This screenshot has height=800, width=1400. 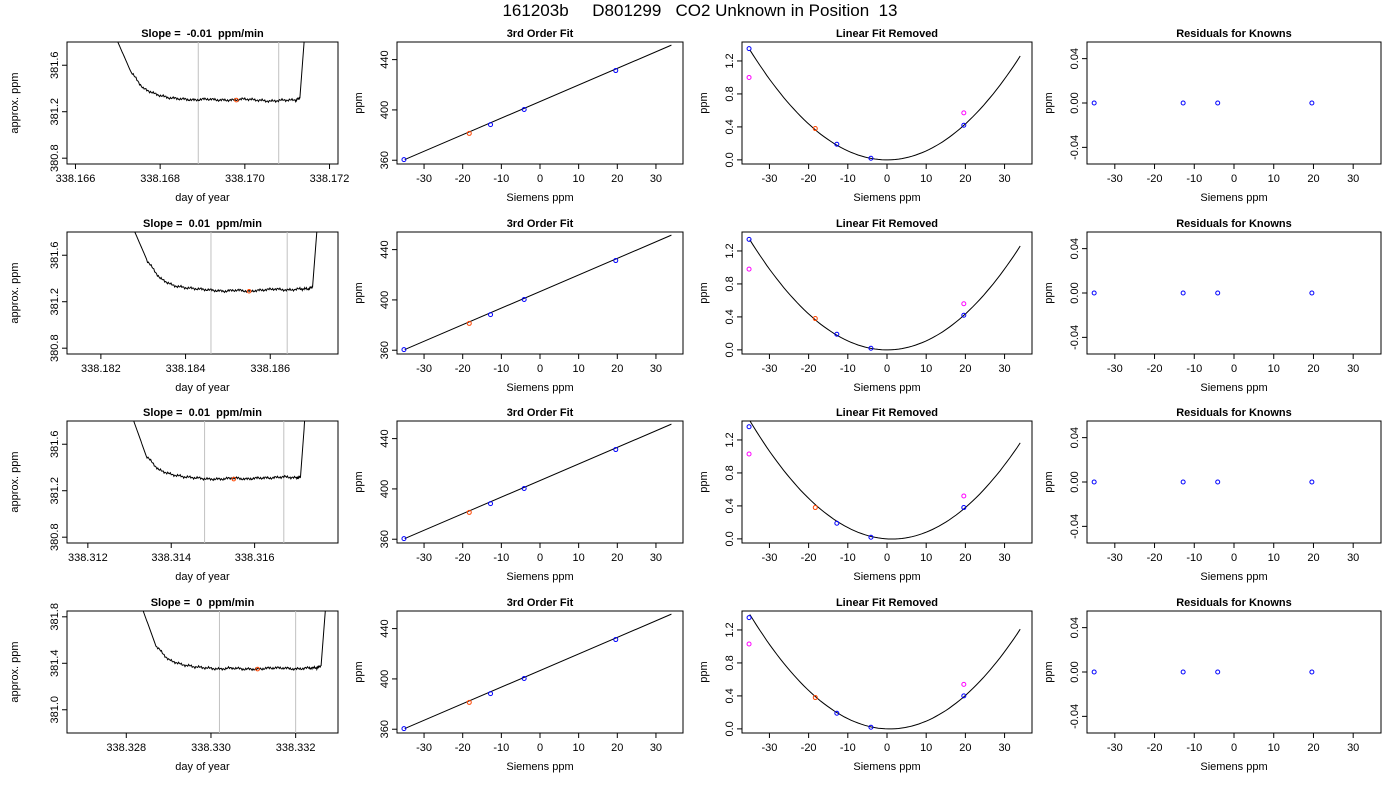 I want to click on y-tick-label: 440, so click(x=385, y=59).